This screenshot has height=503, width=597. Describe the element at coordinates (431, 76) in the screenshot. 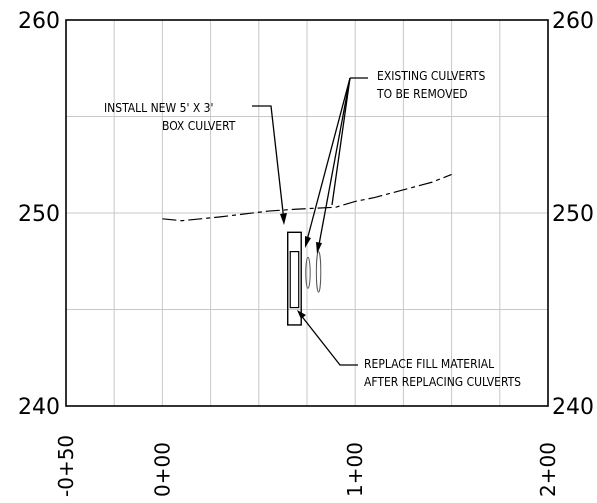

I see `existing-note-line1: EXISTING CULVERTS` at that location.